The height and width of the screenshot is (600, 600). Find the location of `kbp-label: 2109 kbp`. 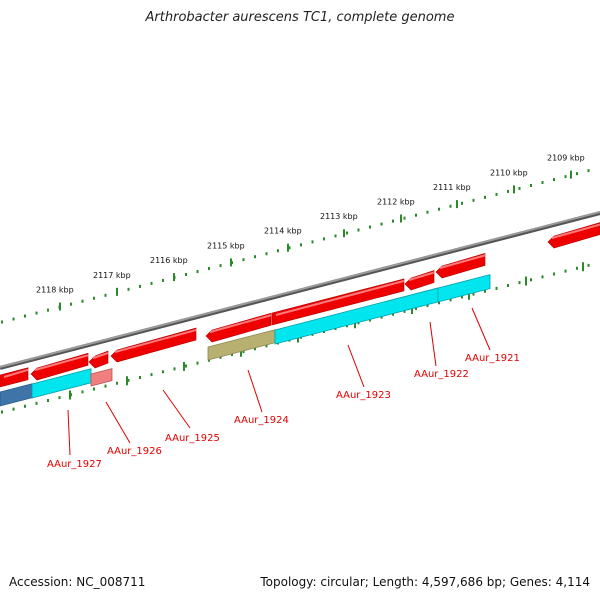

kbp-label: 2109 kbp is located at coordinates (566, 158).